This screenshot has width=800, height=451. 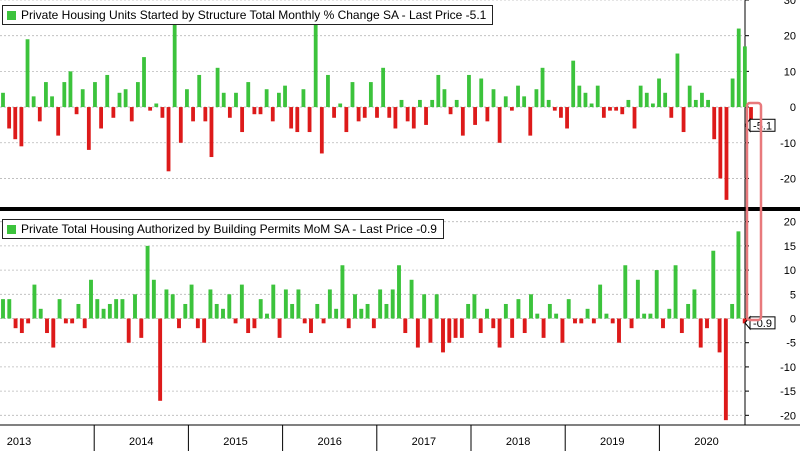 What do you see at coordinates (19, 442) in the screenshot?
I see `x-tick-label: 2013` at bounding box center [19, 442].